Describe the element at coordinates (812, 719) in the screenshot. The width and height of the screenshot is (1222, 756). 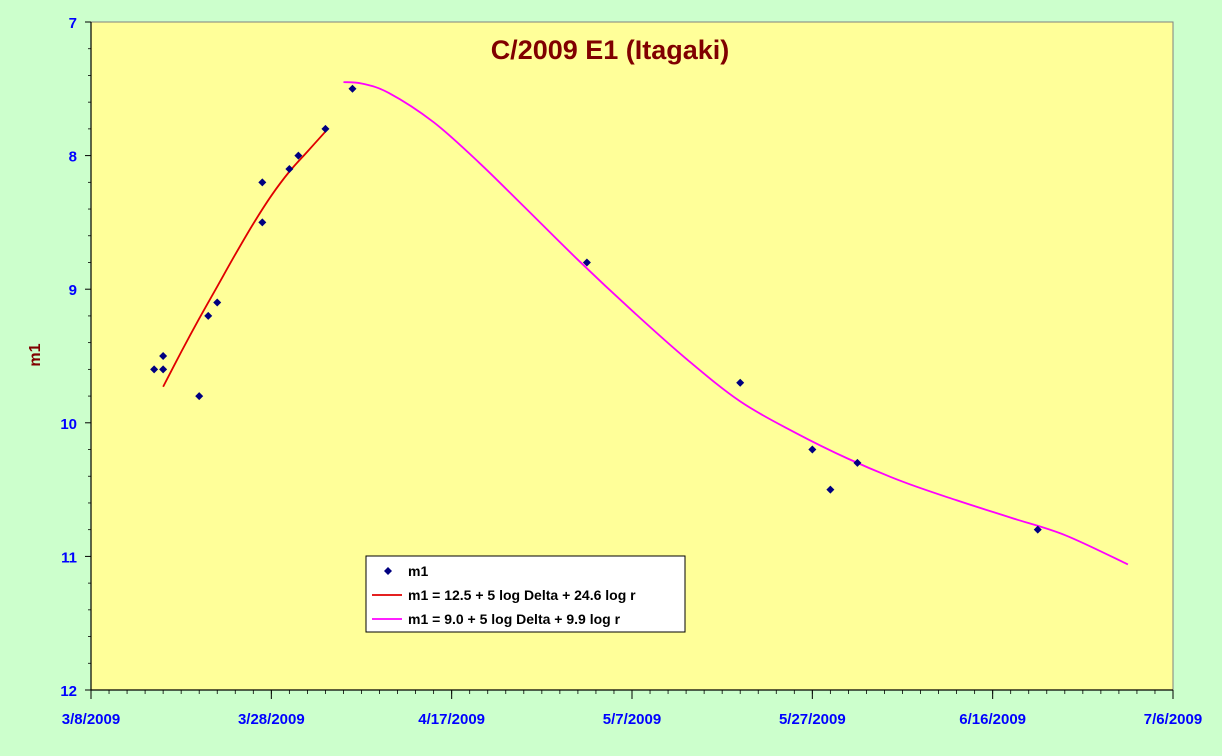
I see `x-tick-label: 5/27/2009` at that location.